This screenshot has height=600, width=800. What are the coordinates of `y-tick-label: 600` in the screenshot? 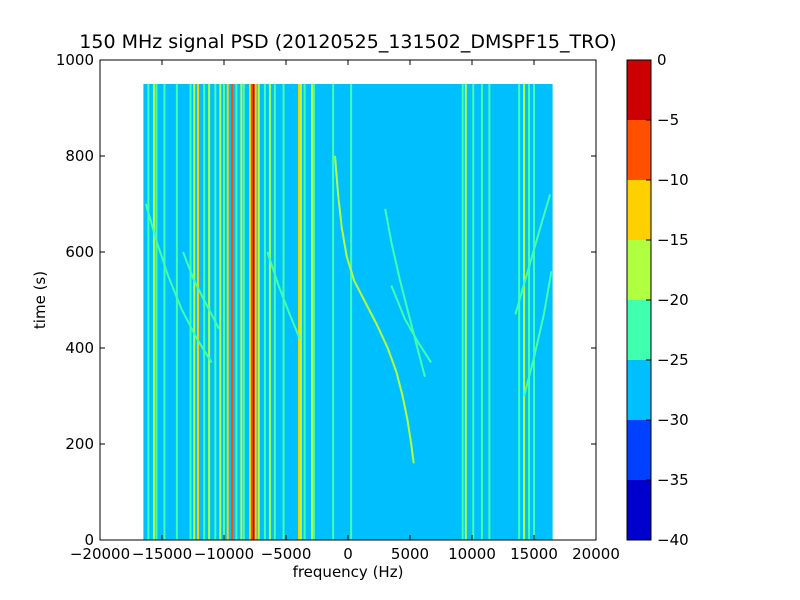 It's located at (79, 252).